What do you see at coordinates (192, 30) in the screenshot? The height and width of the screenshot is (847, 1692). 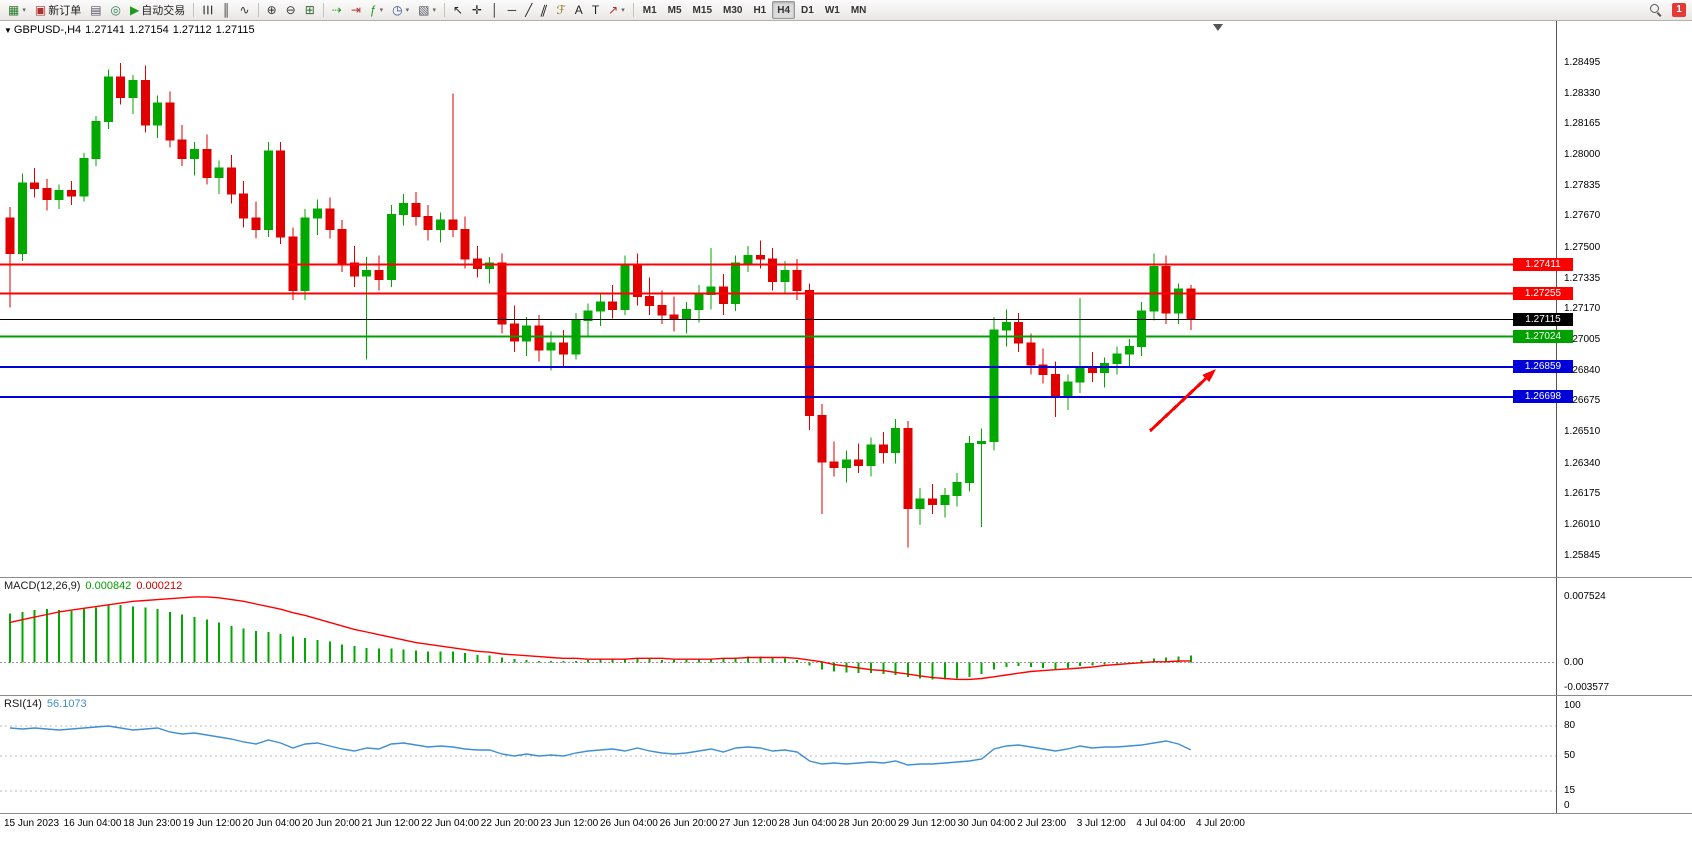 I see `bar-low: 1.27112` at bounding box center [192, 30].